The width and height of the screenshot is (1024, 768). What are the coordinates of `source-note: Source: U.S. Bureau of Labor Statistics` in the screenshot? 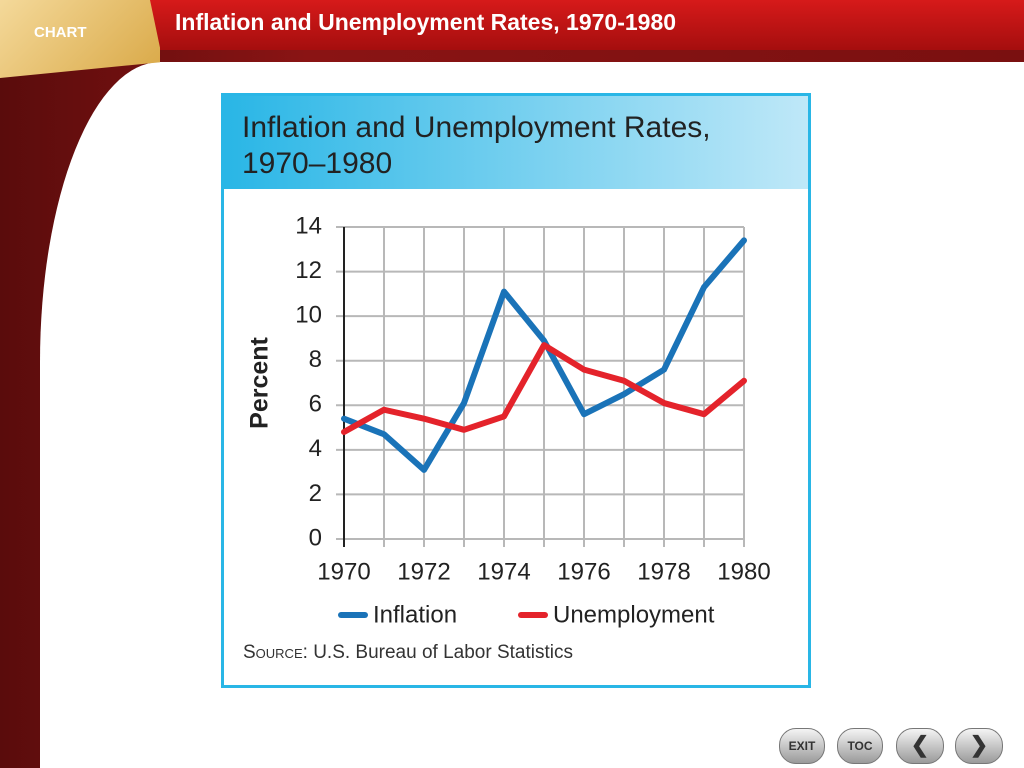 It's located at (408, 653).